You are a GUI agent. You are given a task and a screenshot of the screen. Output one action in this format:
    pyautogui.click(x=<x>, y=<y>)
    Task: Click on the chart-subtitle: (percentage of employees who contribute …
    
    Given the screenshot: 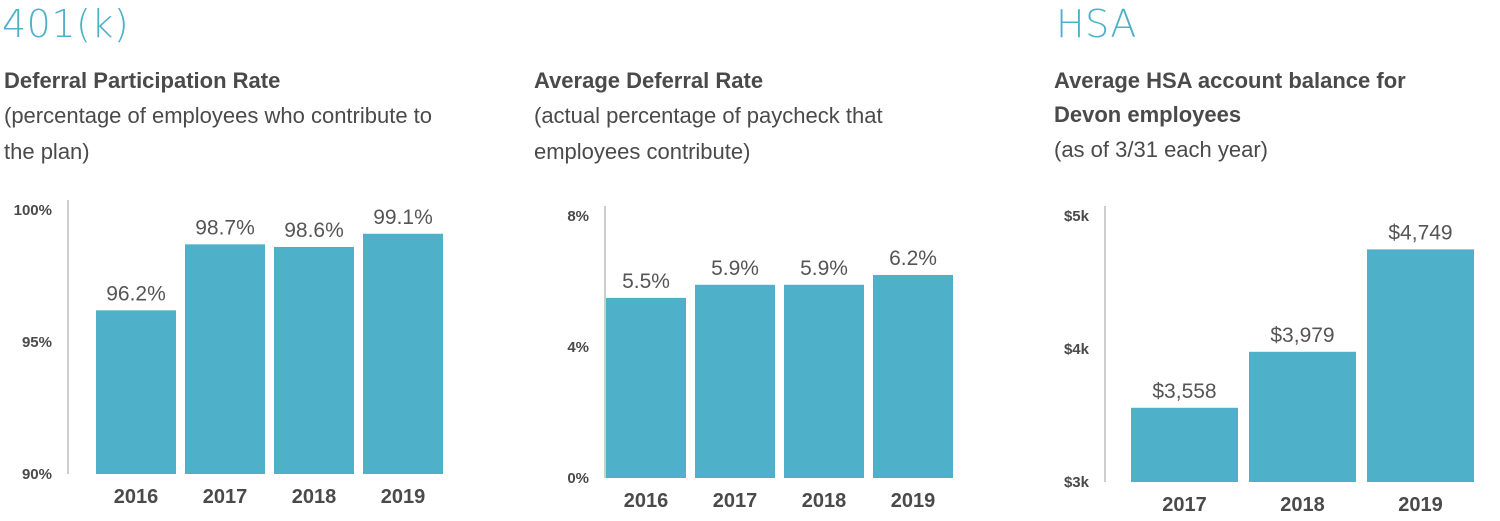 What is the action you would take?
    pyautogui.click(x=218, y=133)
    